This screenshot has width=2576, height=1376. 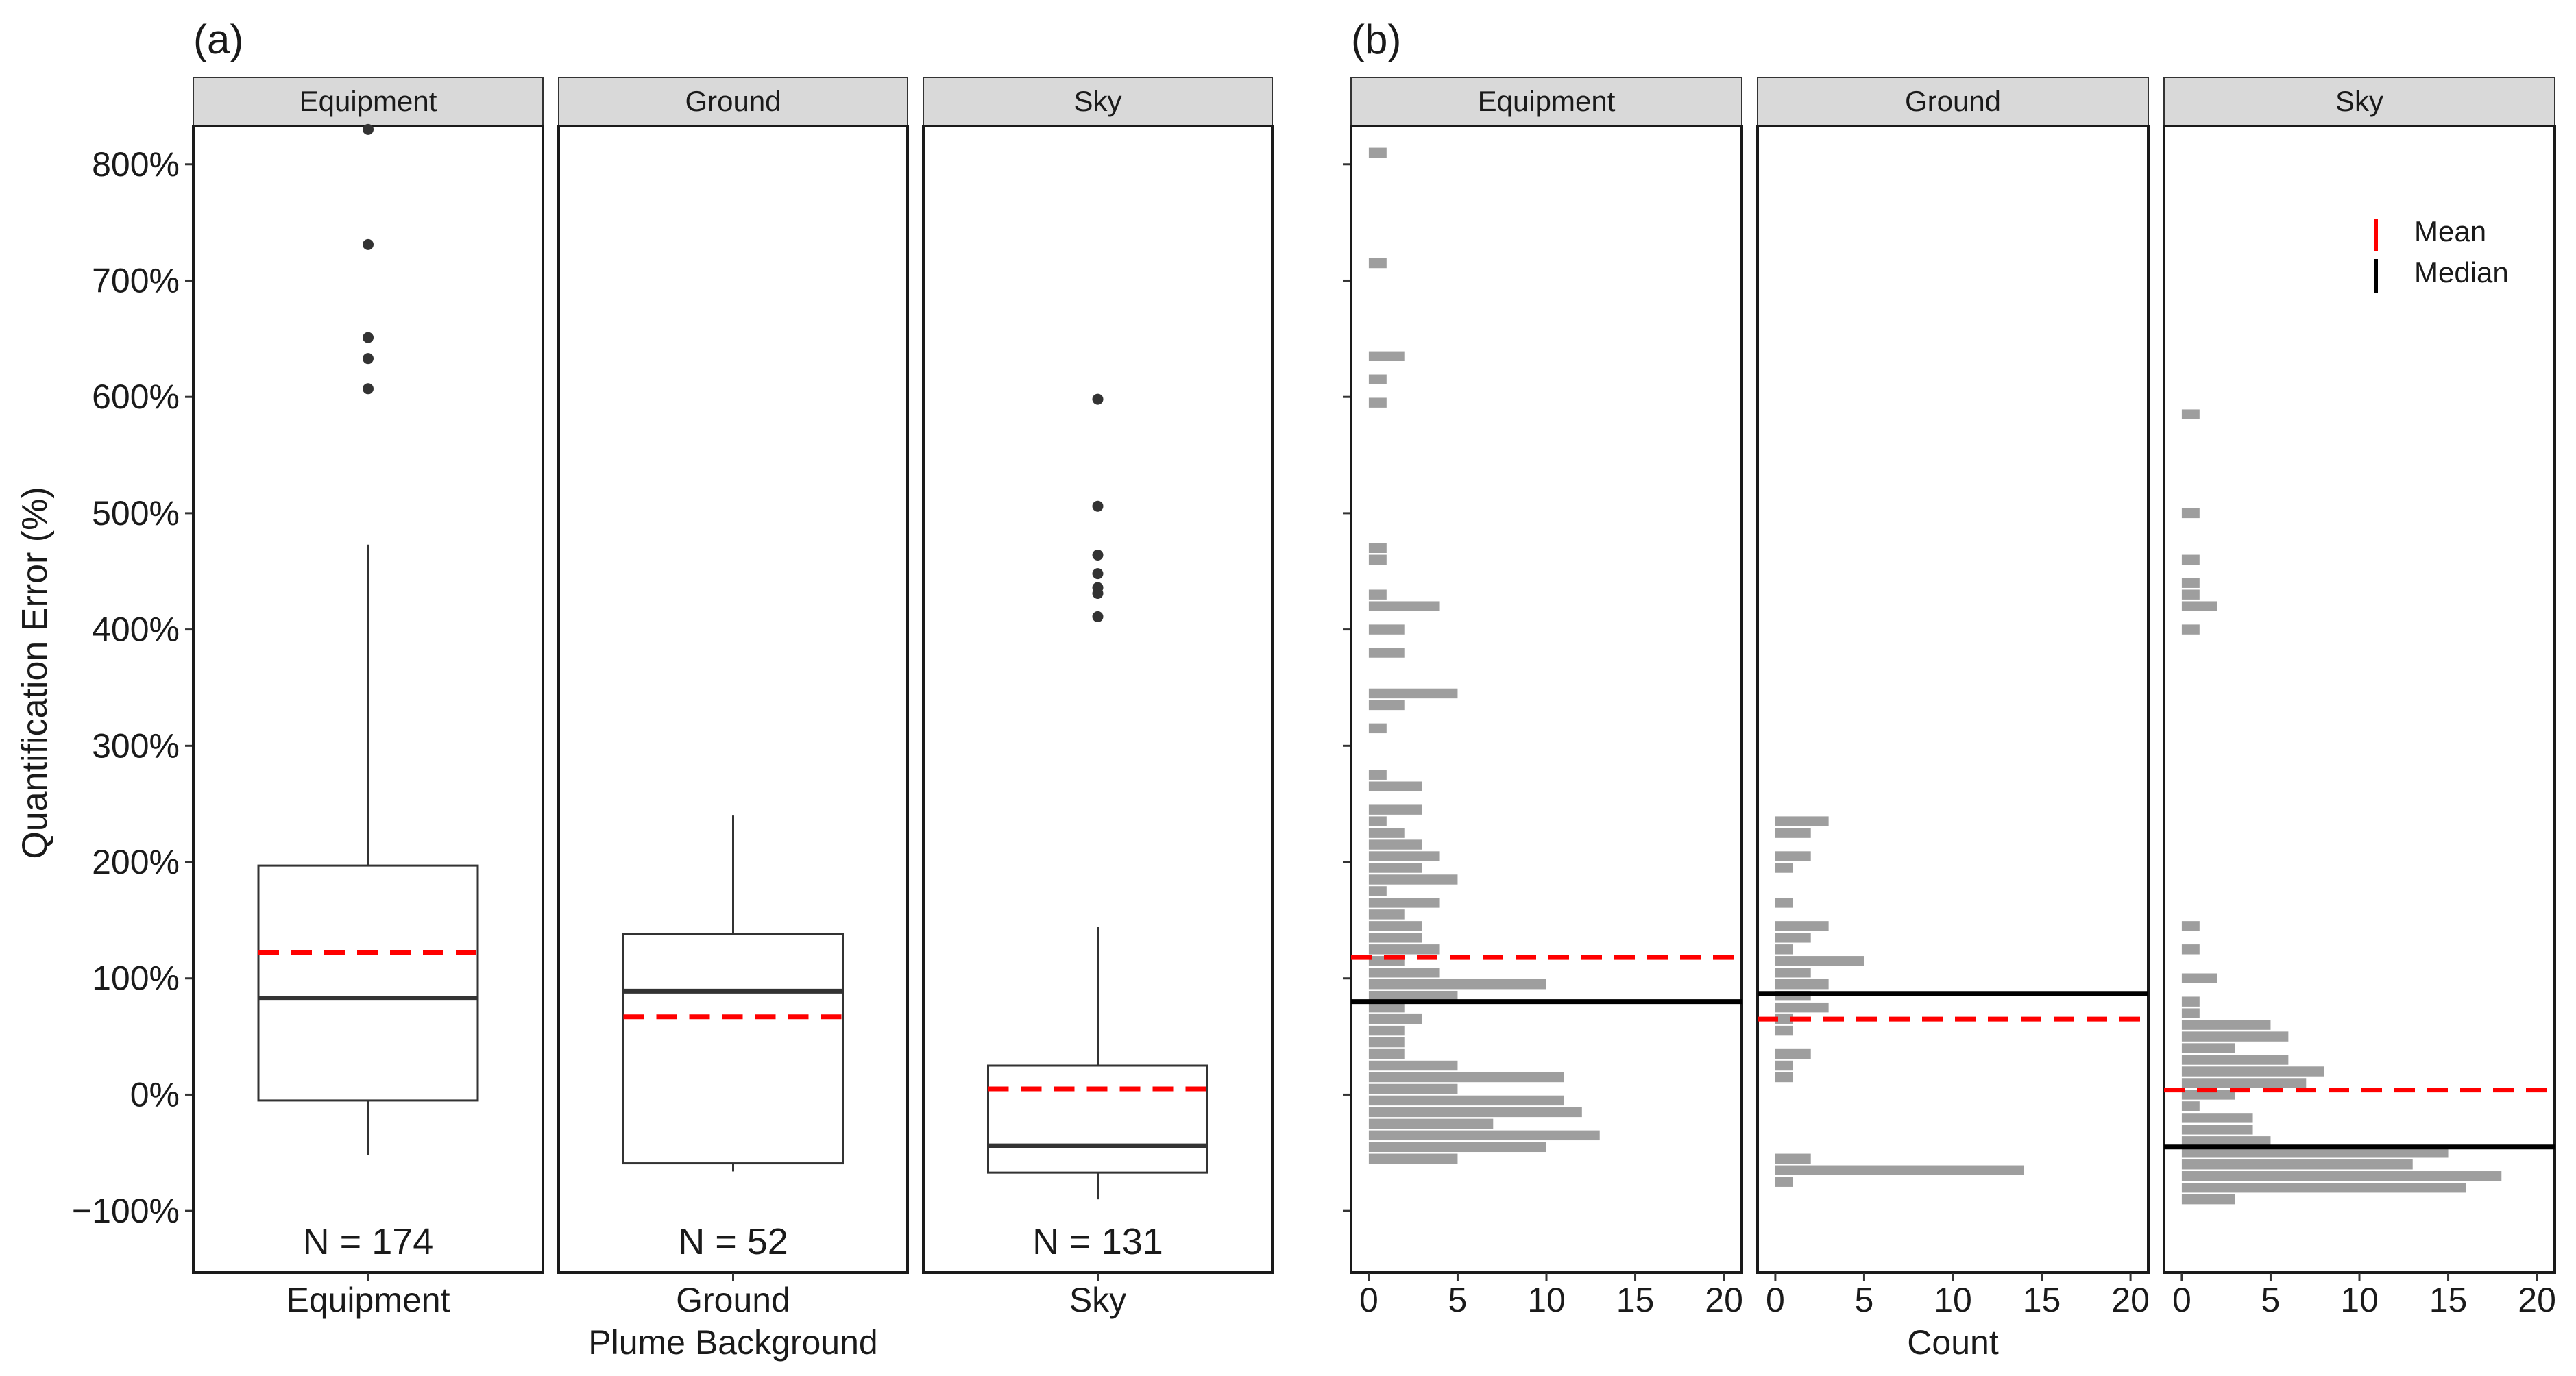 What do you see at coordinates (218, 39) in the screenshot?
I see `panel-label-a: (a)` at bounding box center [218, 39].